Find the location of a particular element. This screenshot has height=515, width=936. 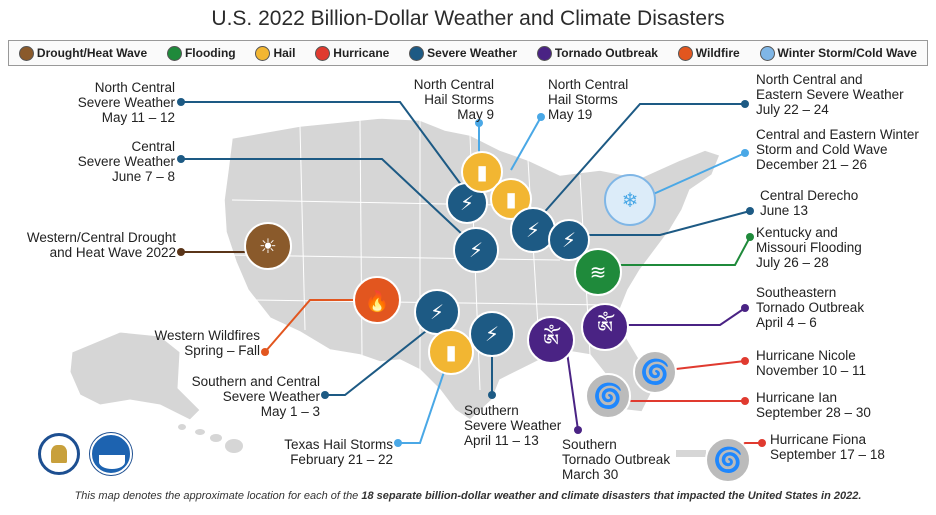

legend-item-drought: Drought/Heat Wave is located at coordinates (83, 53).